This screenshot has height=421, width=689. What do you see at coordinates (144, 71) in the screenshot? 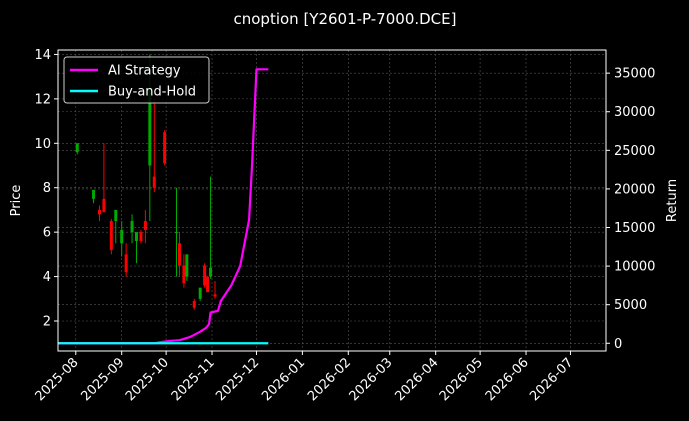
I see `legend-label: AI Strategy` at bounding box center [144, 71].